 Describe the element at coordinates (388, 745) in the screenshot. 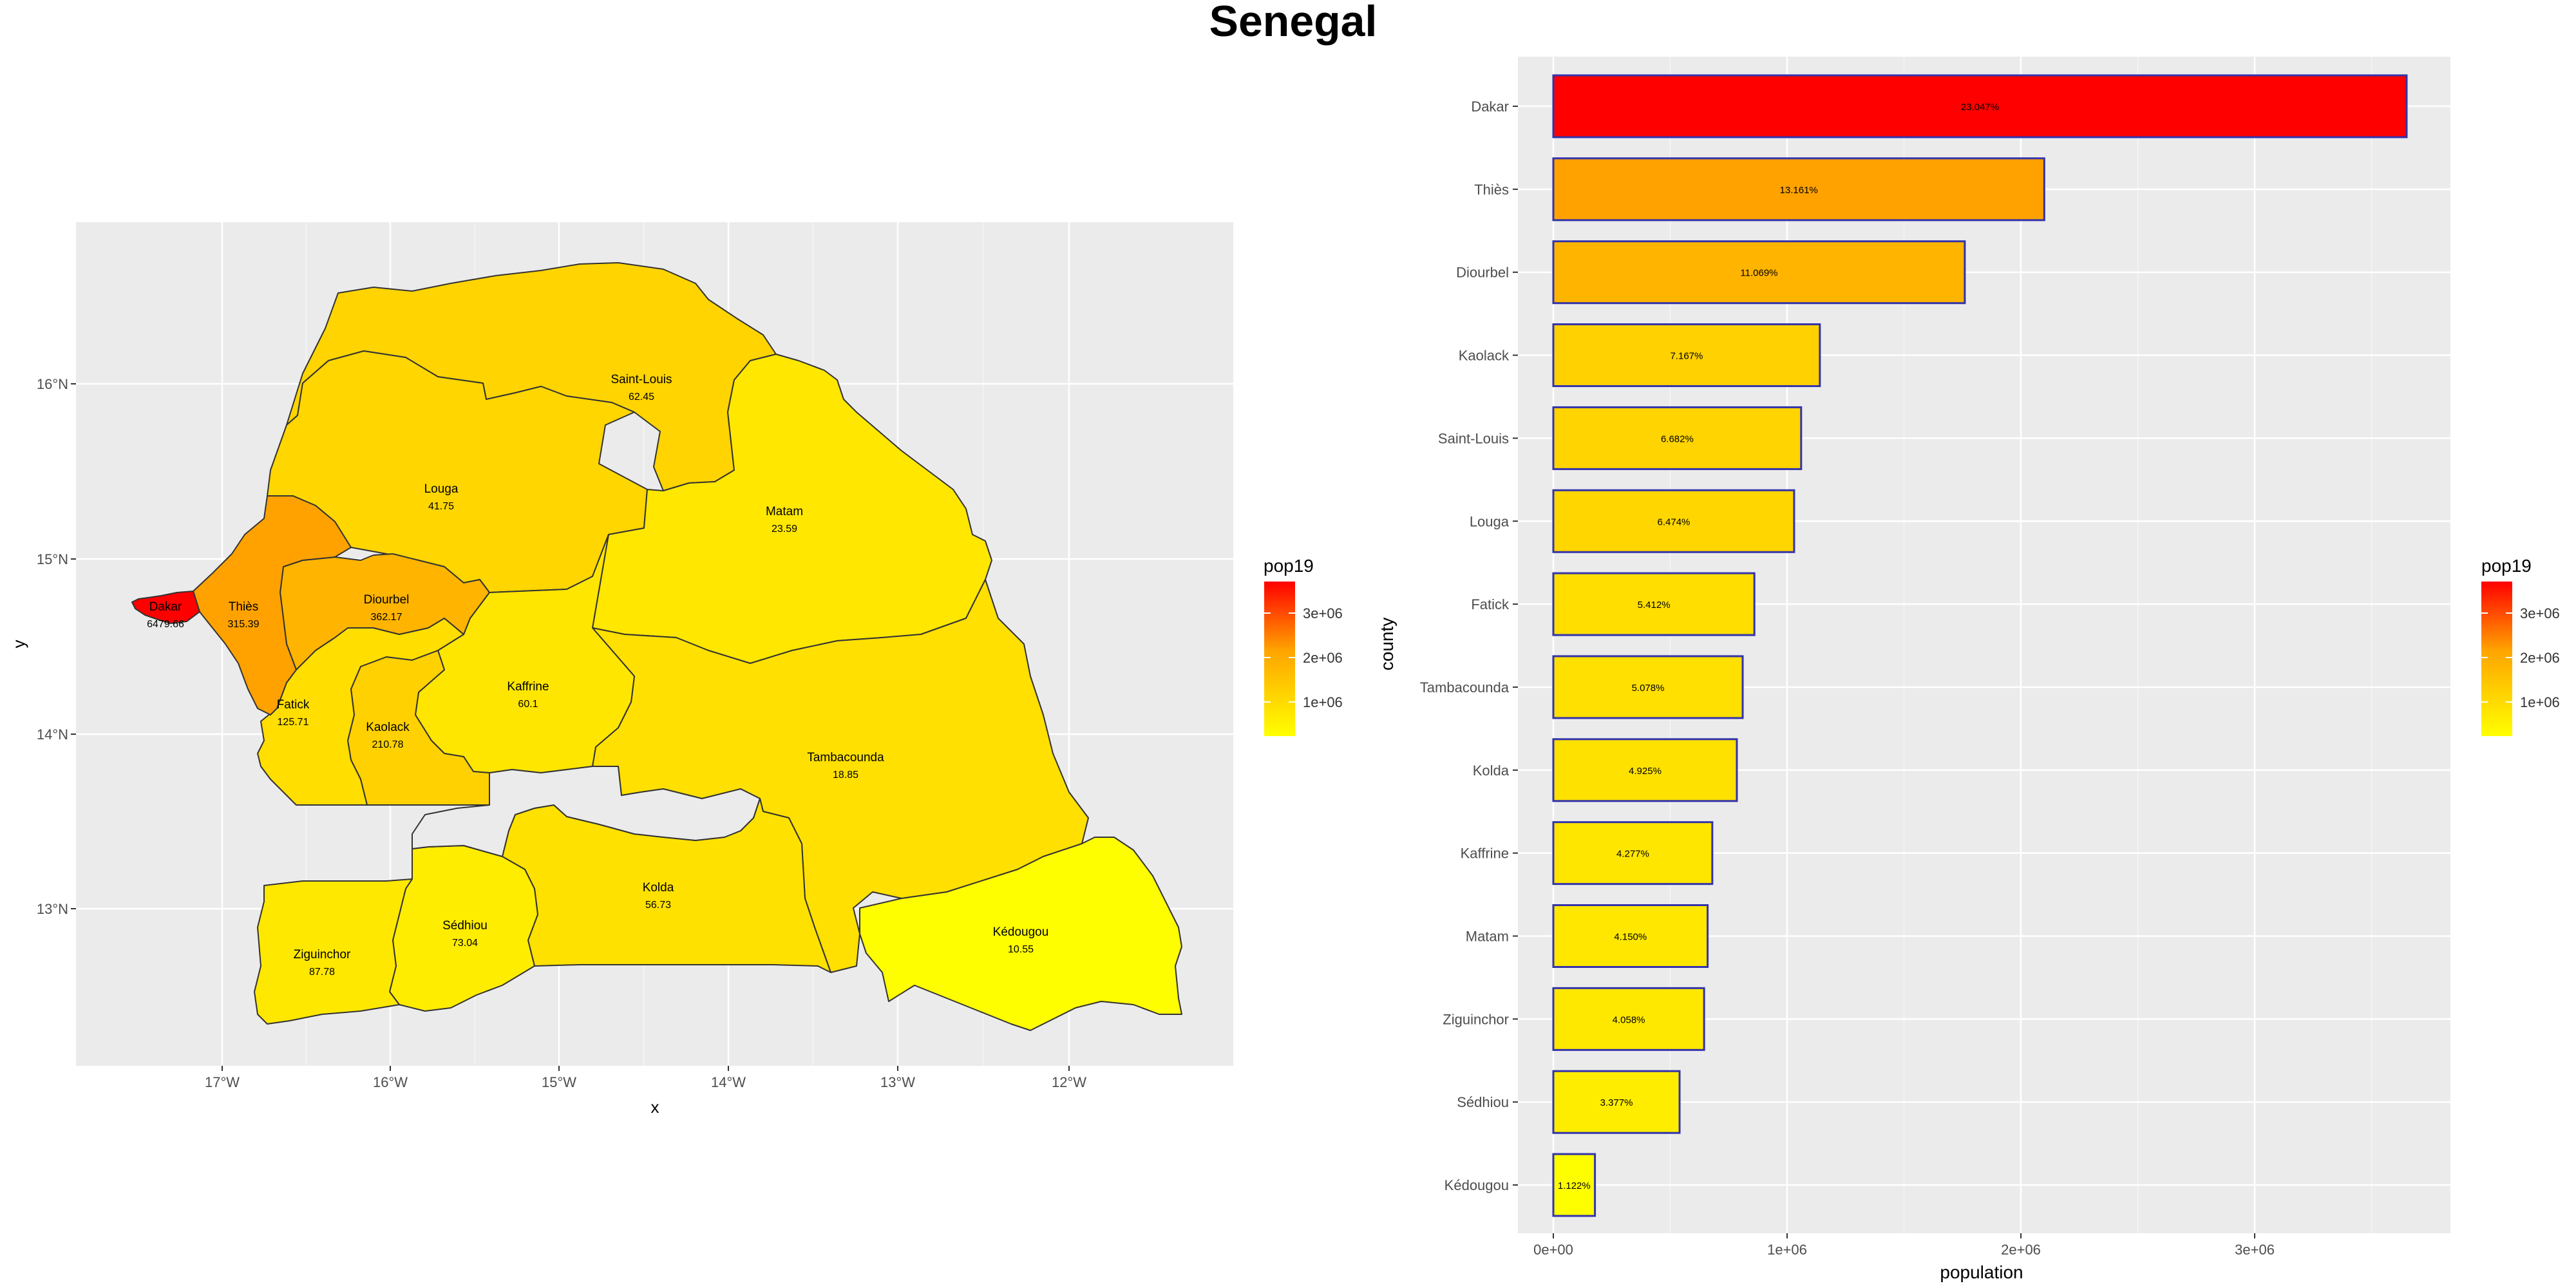

I see `region-value-label: 210.78` at that location.